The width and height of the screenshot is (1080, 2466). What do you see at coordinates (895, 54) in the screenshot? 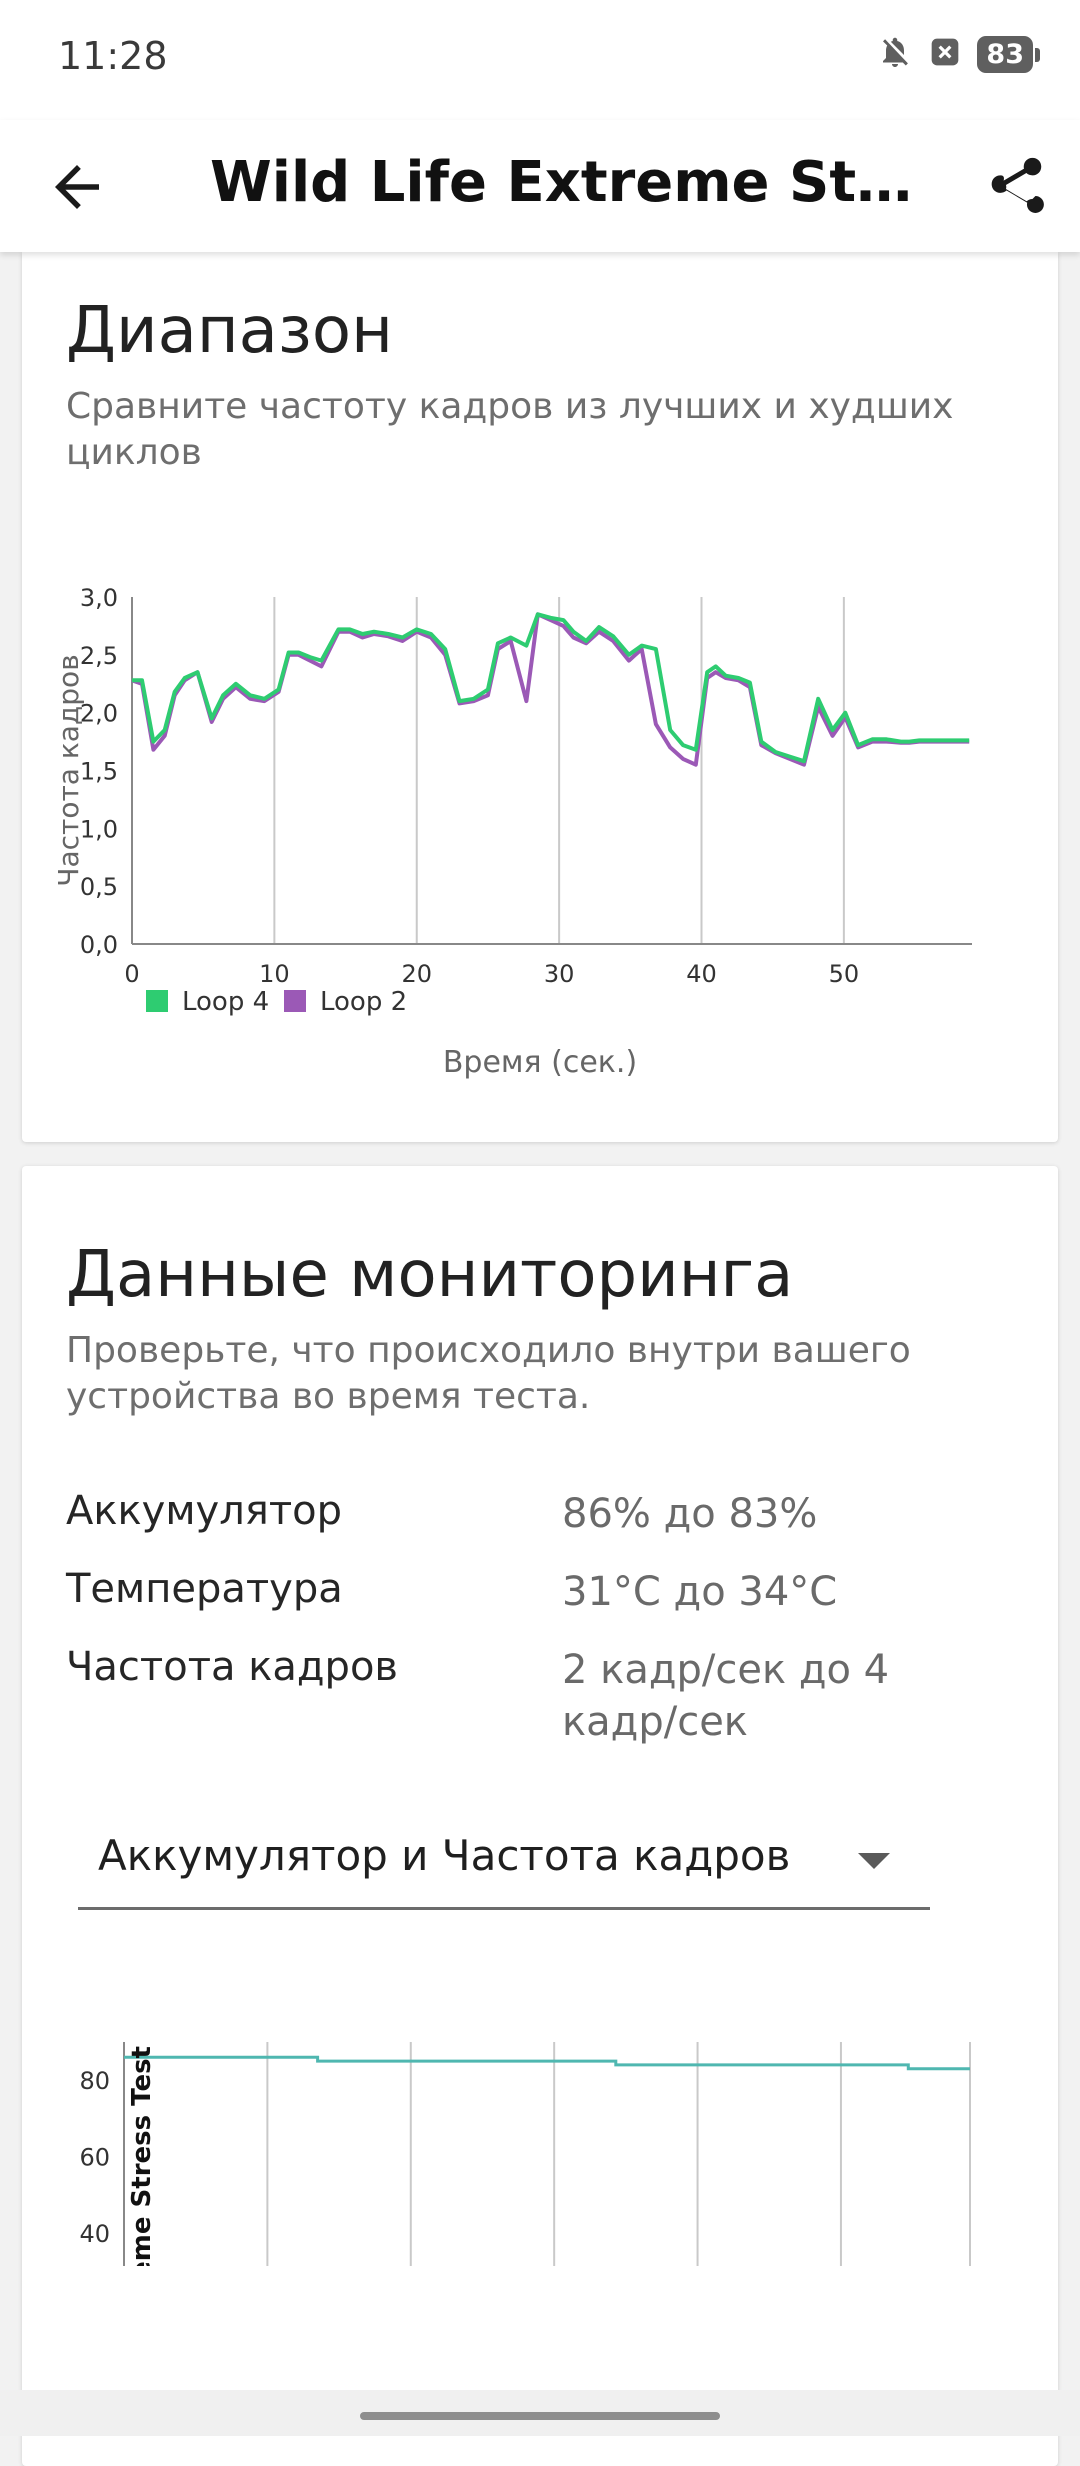
I see `bell-off-icon` at bounding box center [895, 54].